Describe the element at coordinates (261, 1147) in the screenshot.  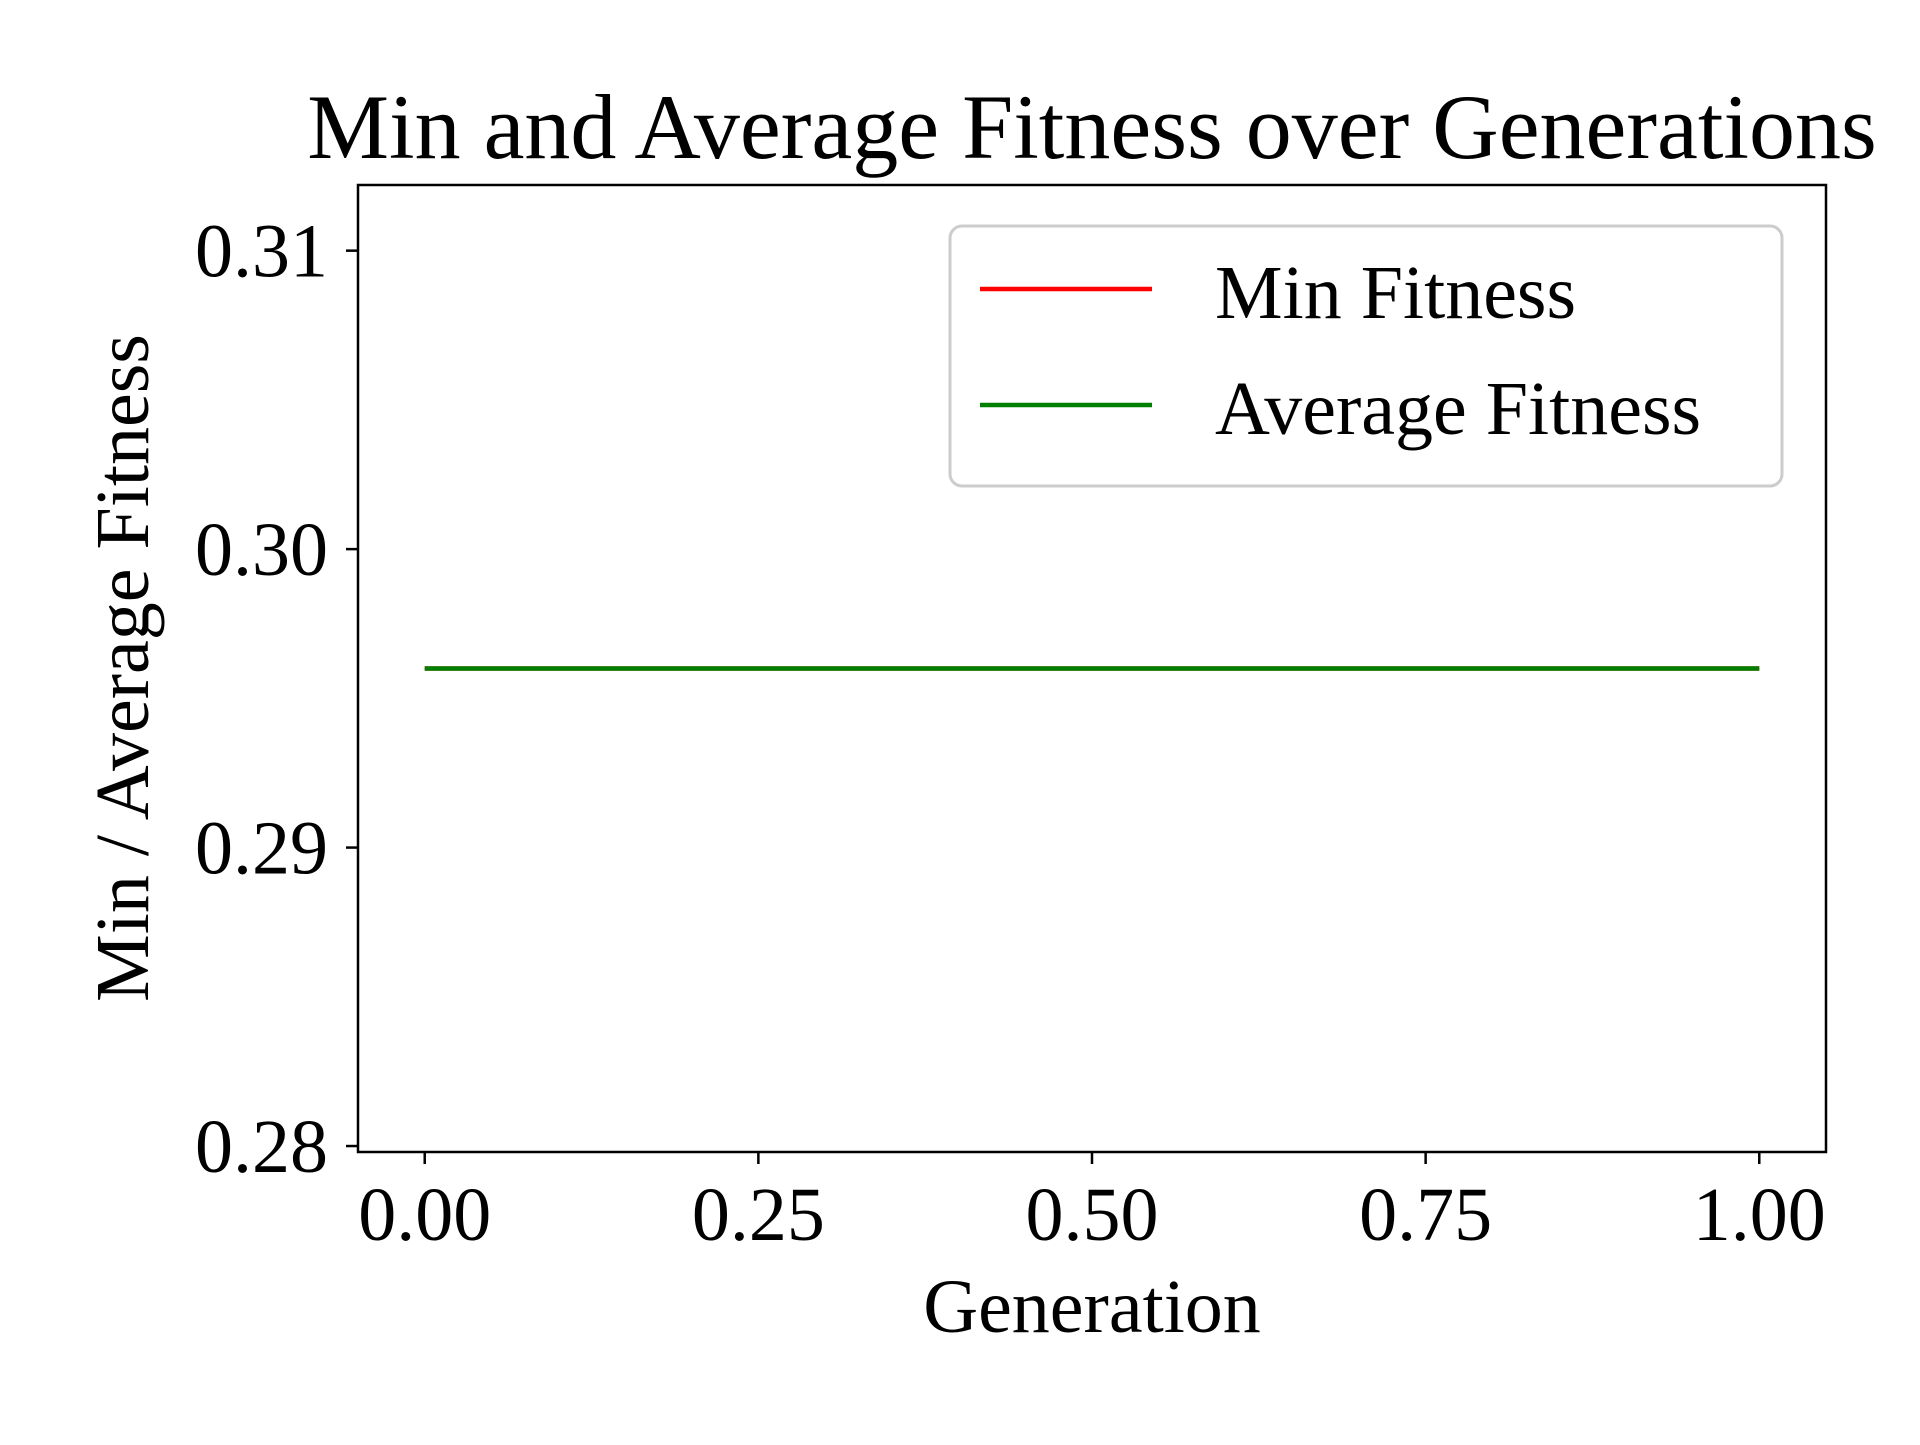
I see `y-tick-label: 0.28` at that location.